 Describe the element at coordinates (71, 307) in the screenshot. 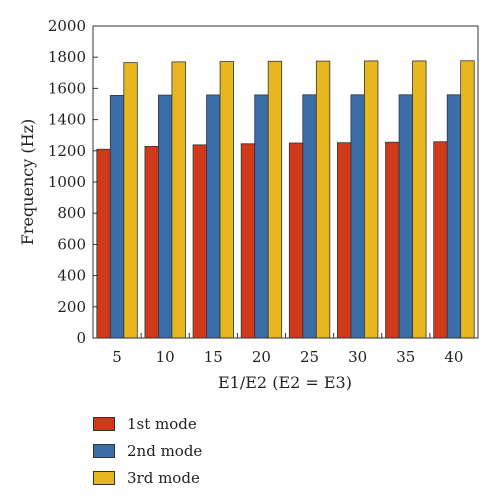

I see `y-tick-label: 200` at that location.